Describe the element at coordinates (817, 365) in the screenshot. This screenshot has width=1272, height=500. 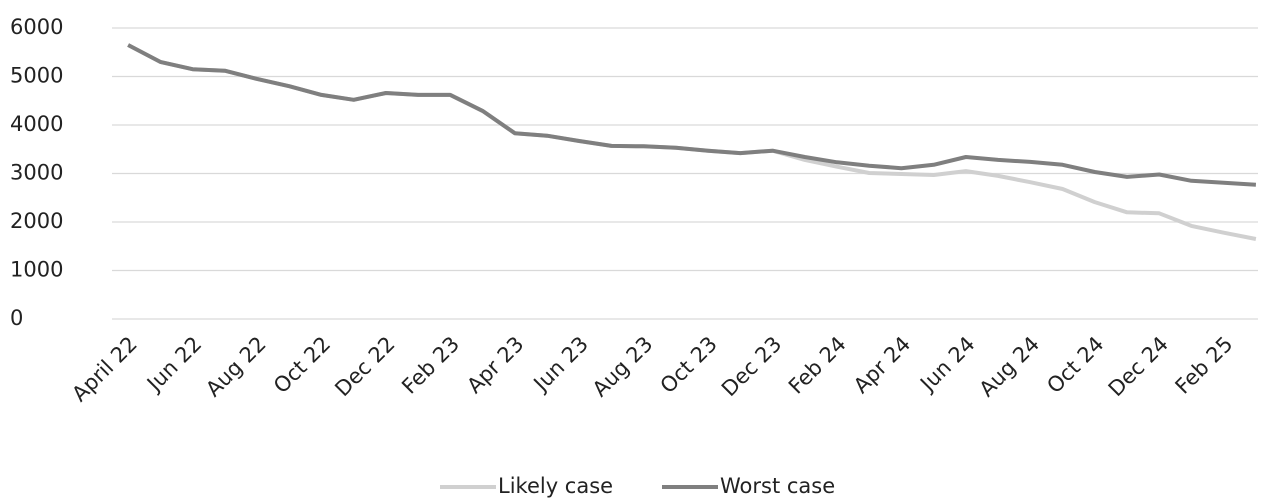
I see `x-tick-label: Feb 24` at that location.